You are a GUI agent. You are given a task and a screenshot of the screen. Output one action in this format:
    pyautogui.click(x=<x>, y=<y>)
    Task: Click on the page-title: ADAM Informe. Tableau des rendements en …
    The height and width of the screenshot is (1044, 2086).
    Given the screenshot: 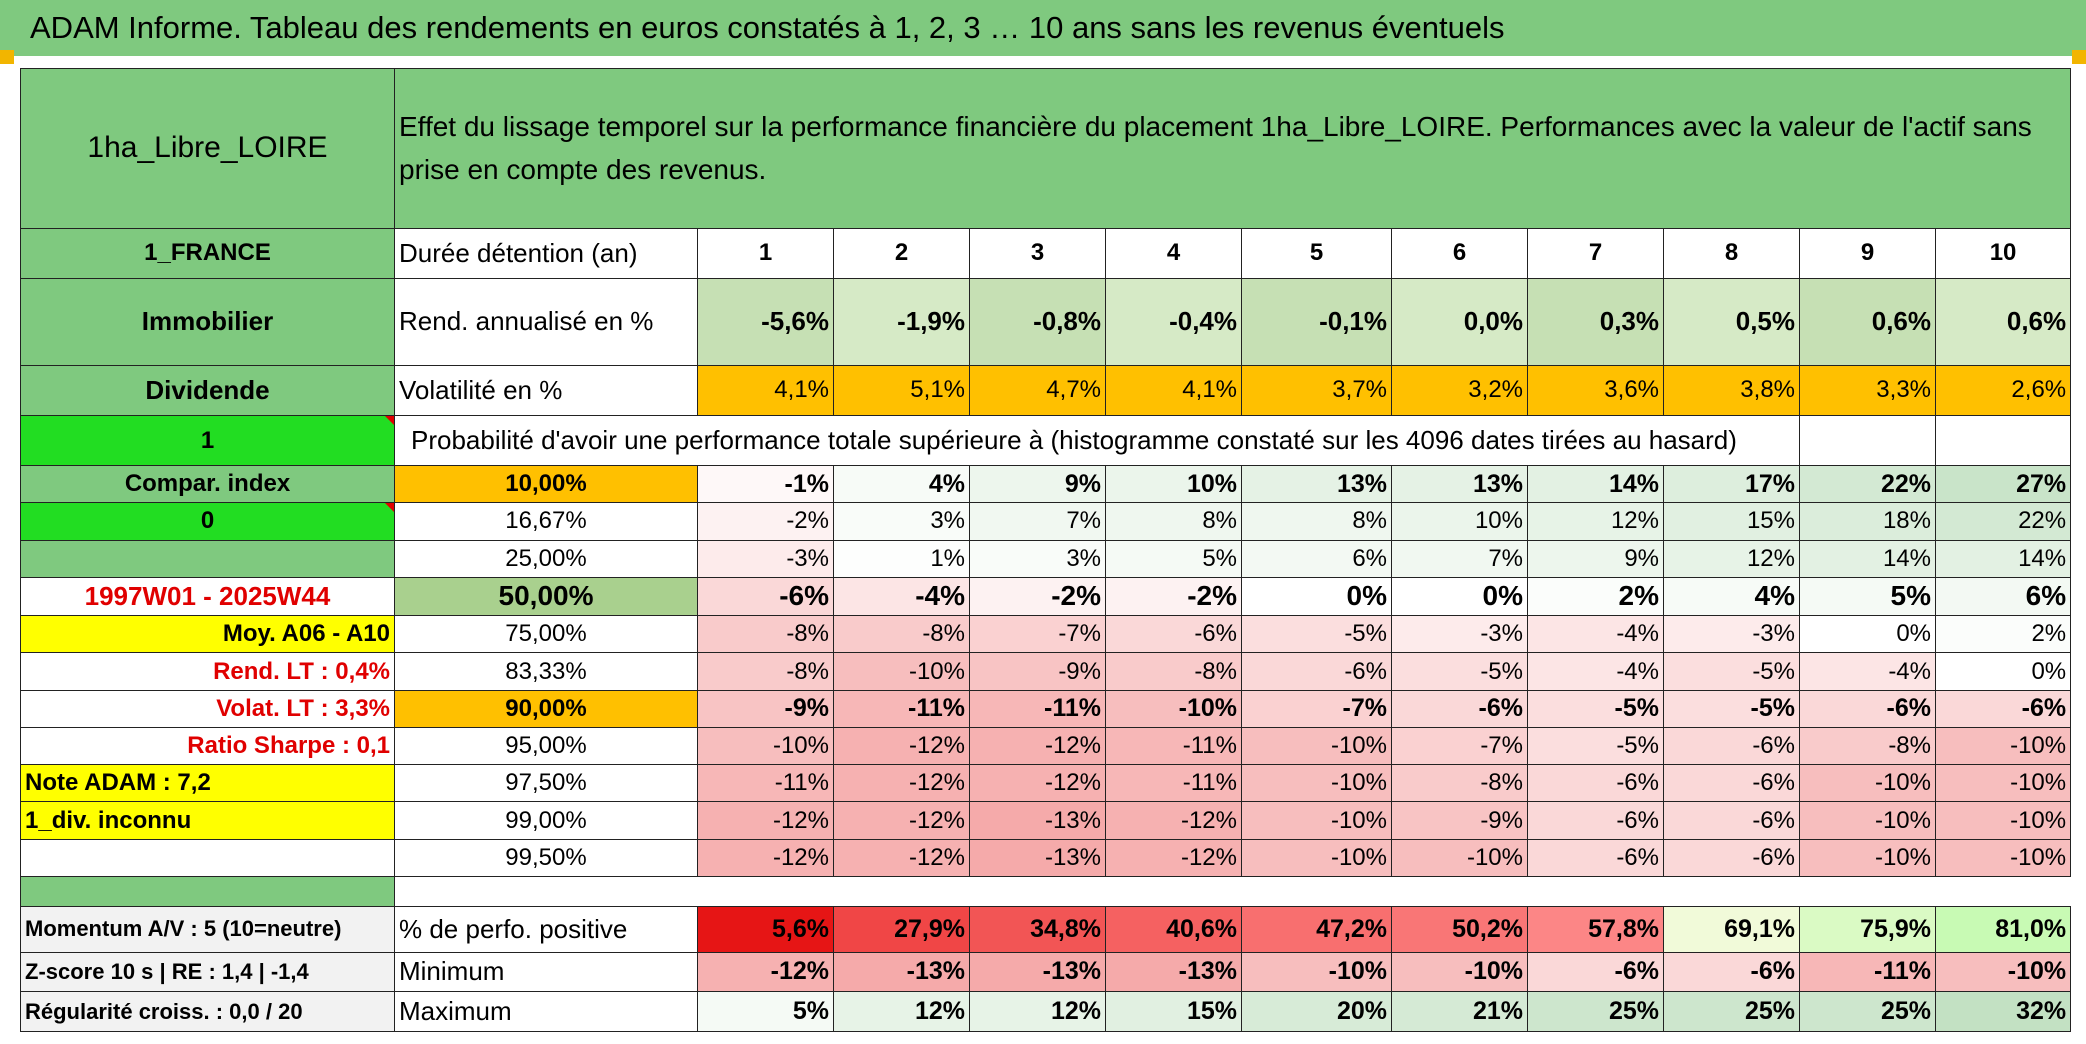 What is the action you would take?
    pyautogui.click(x=1043, y=28)
    